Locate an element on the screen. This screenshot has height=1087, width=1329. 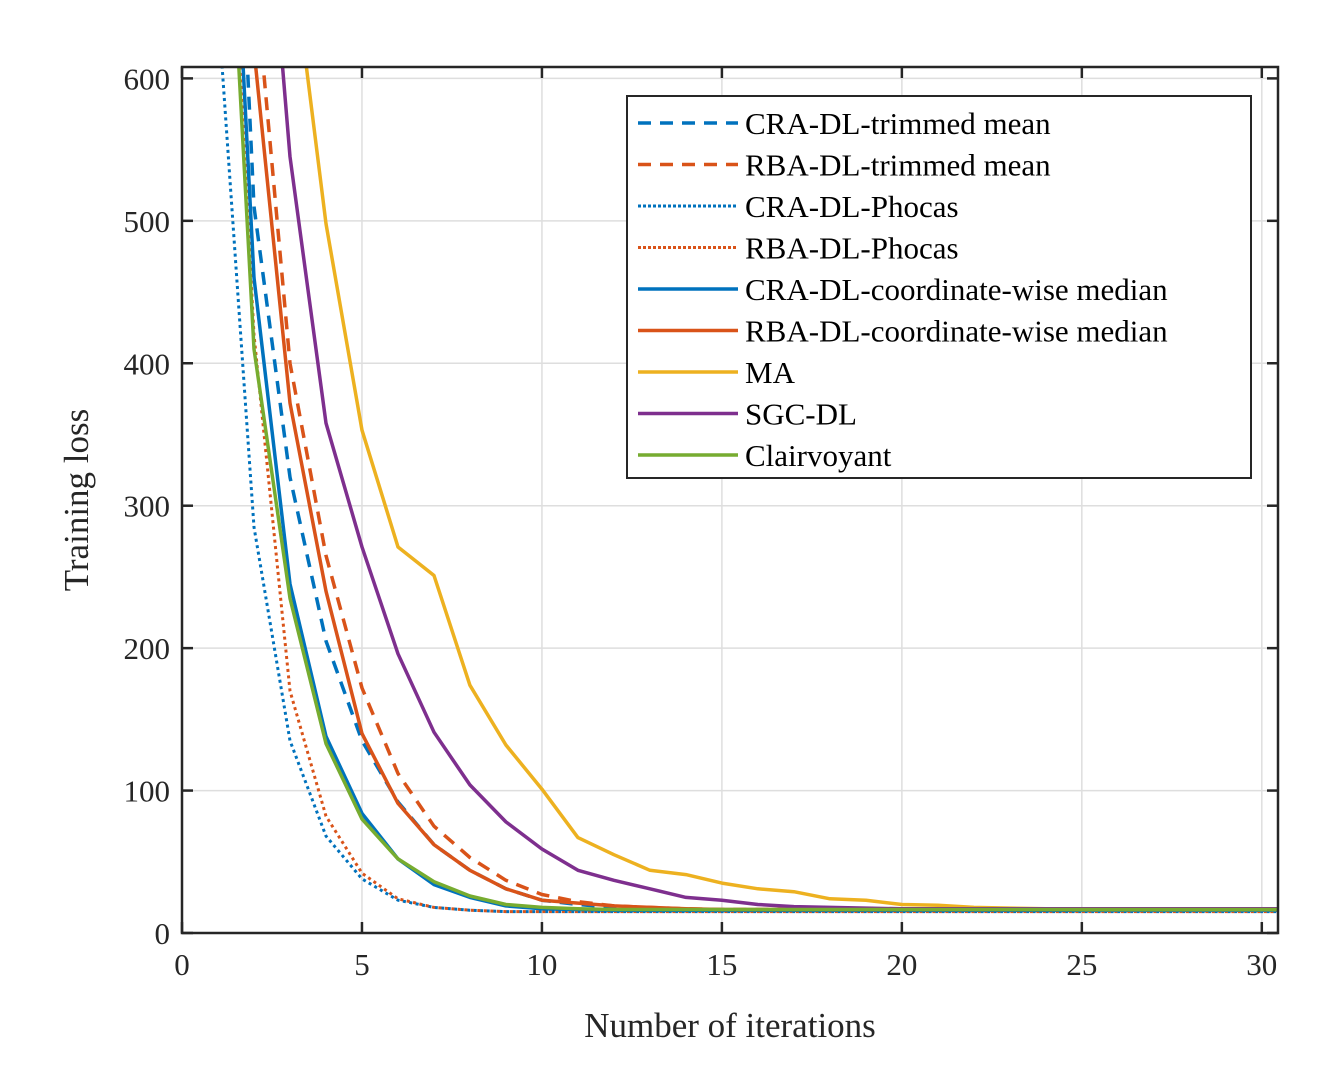
x-tick-label: 15 is located at coordinates (721, 964).